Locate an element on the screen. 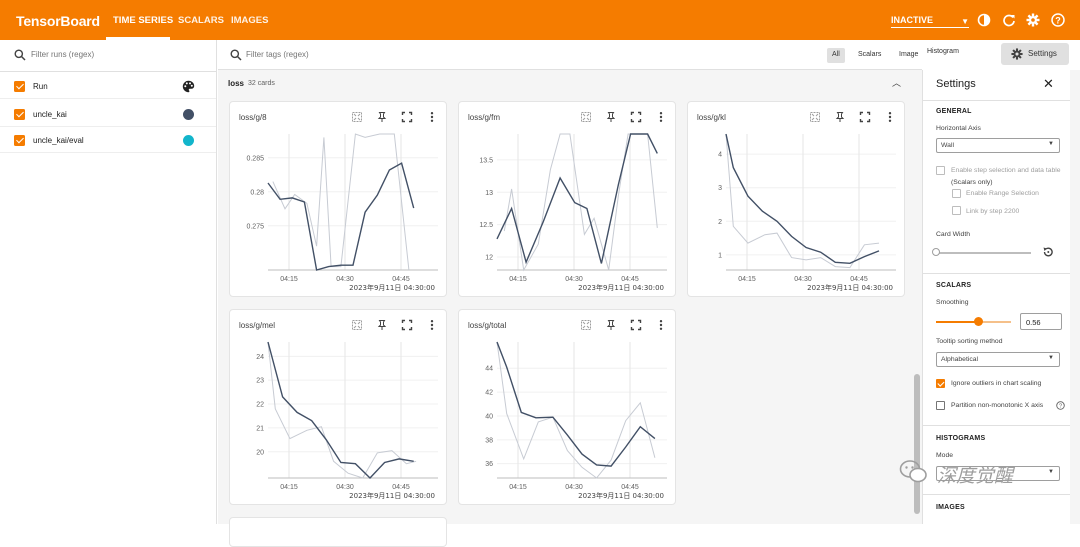  close-icon: ✕ is located at coordinates (1048, 83).